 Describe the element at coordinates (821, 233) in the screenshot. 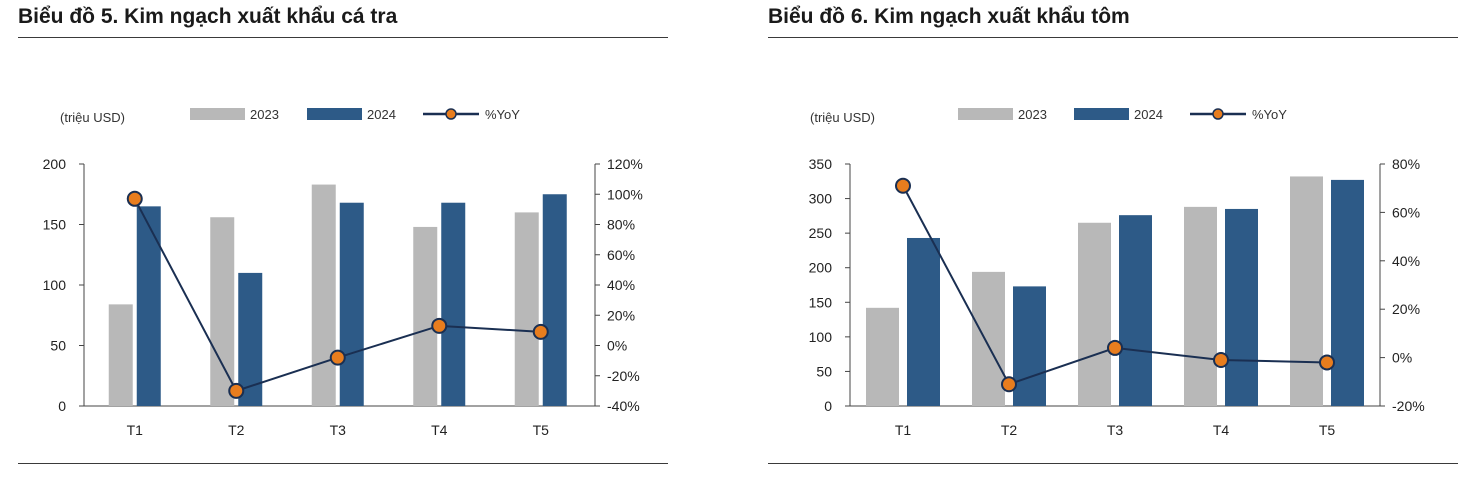

I see `y-tick-label: 250` at that location.